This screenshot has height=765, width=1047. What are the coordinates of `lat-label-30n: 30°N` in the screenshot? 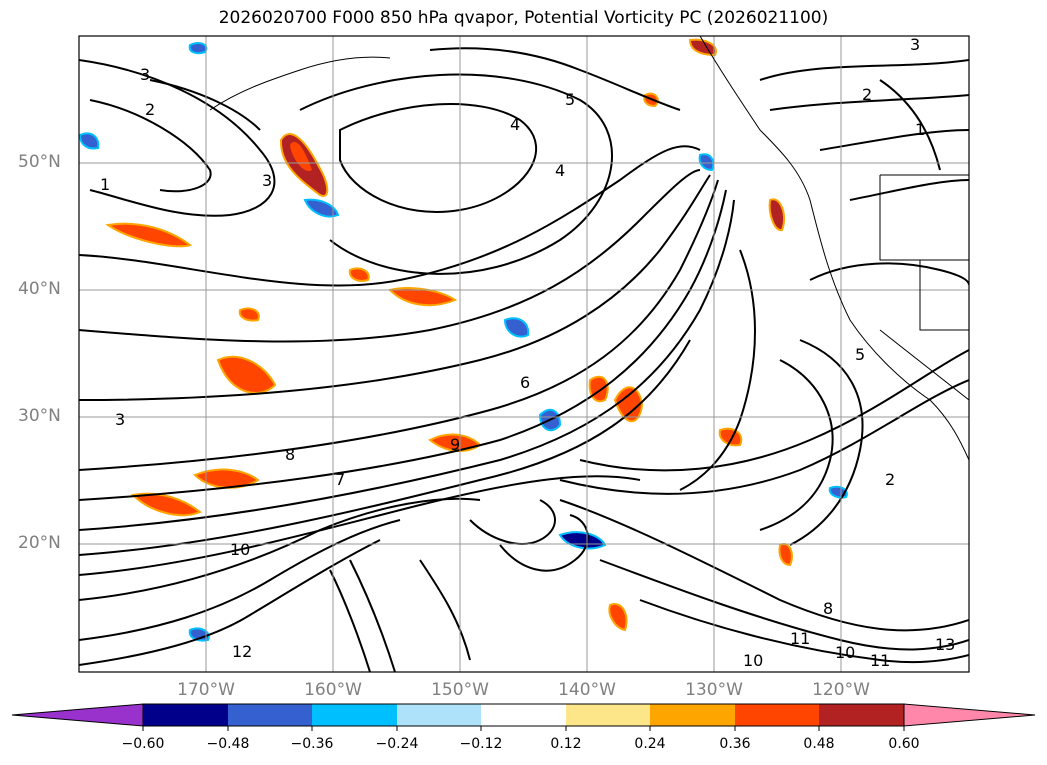 It's located at (39, 416).